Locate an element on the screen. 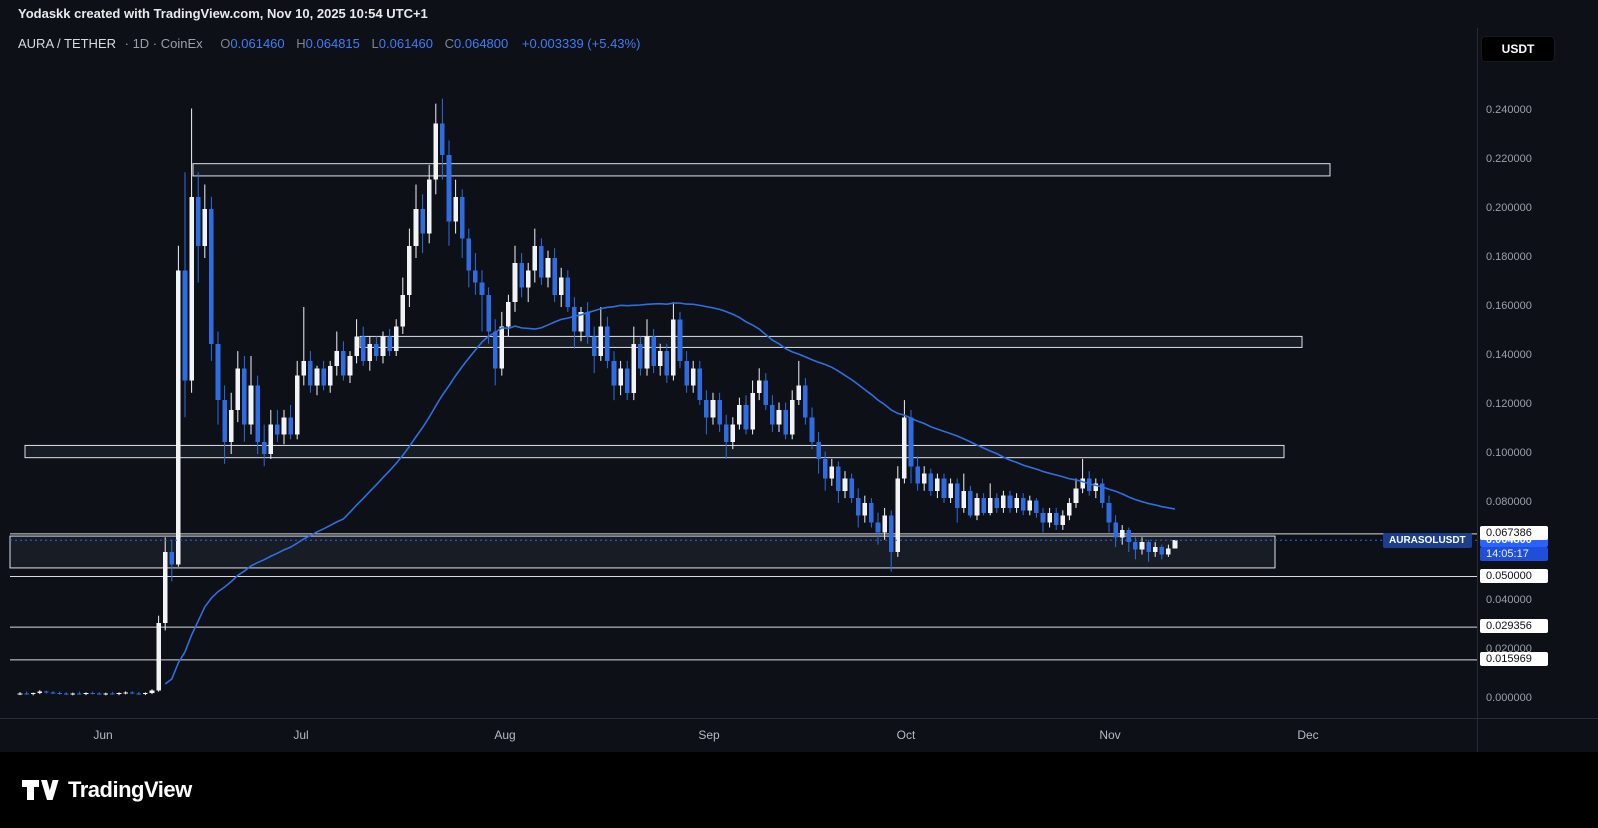 This screenshot has height=828, width=1598. currency-toggle-button: USDT is located at coordinates (1518, 49).